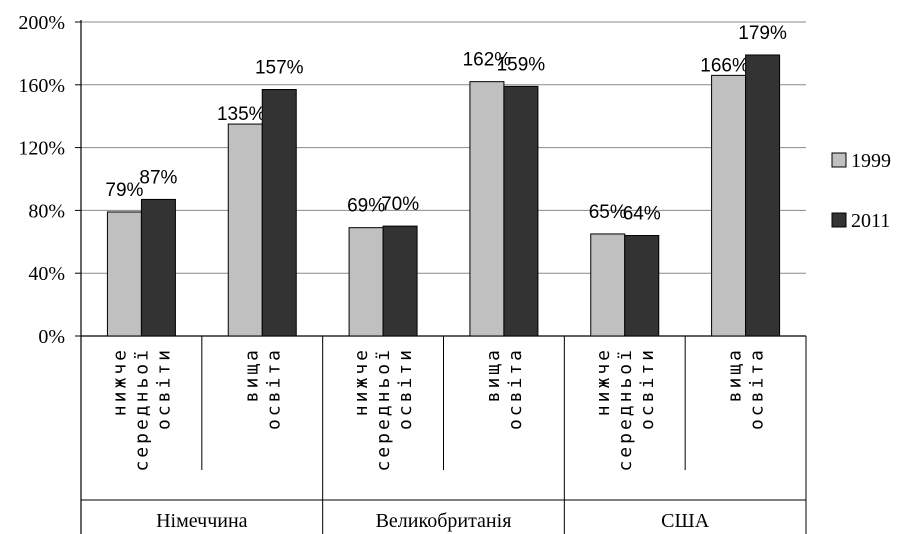 The width and height of the screenshot is (897, 534). Describe the element at coordinates (366, 206) in the screenshot. I see `data-label: 69%` at that location.